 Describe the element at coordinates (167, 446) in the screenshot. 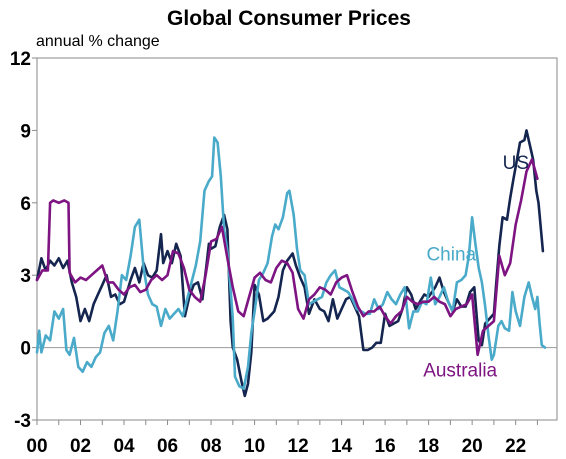

I see `x-tick-label: 06` at that location.